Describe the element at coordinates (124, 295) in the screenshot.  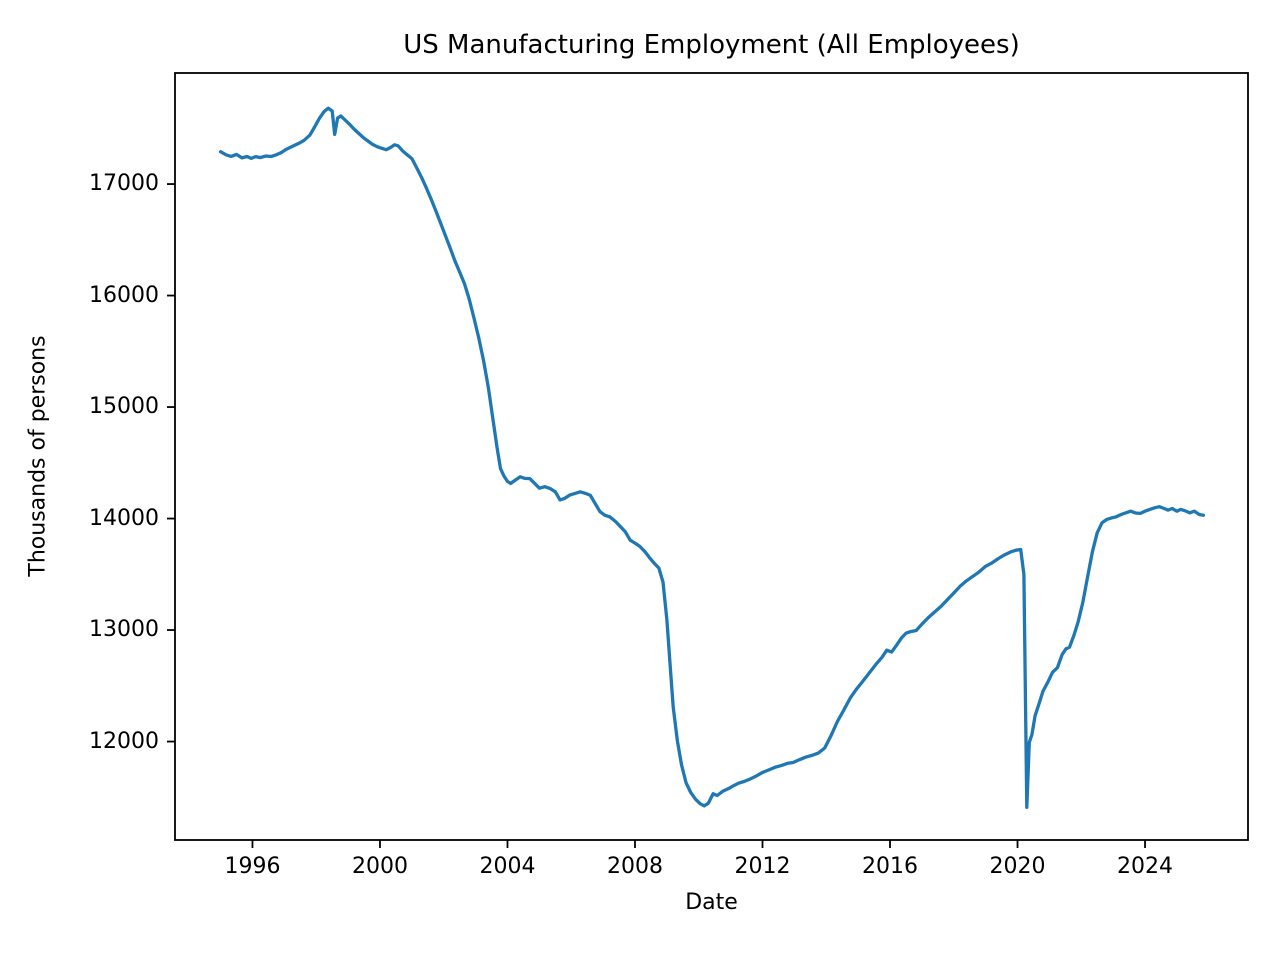
I see `y-tick-label: 16000` at that location.